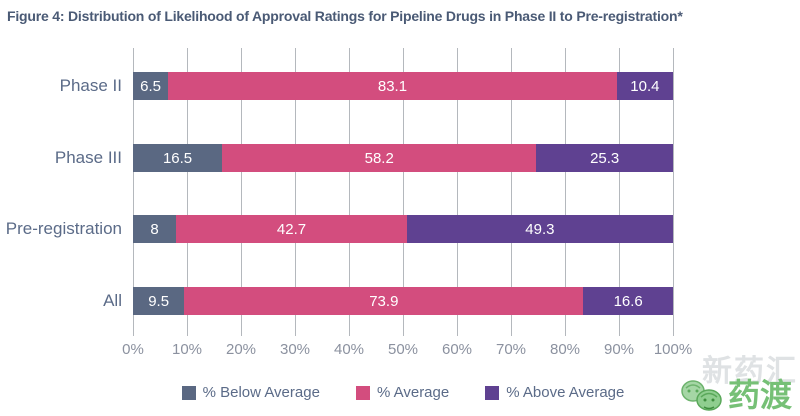  Describe the element at coordinates (673, 349) in the screenshot. I see `x-axis-tick-label: 100%` at that location.